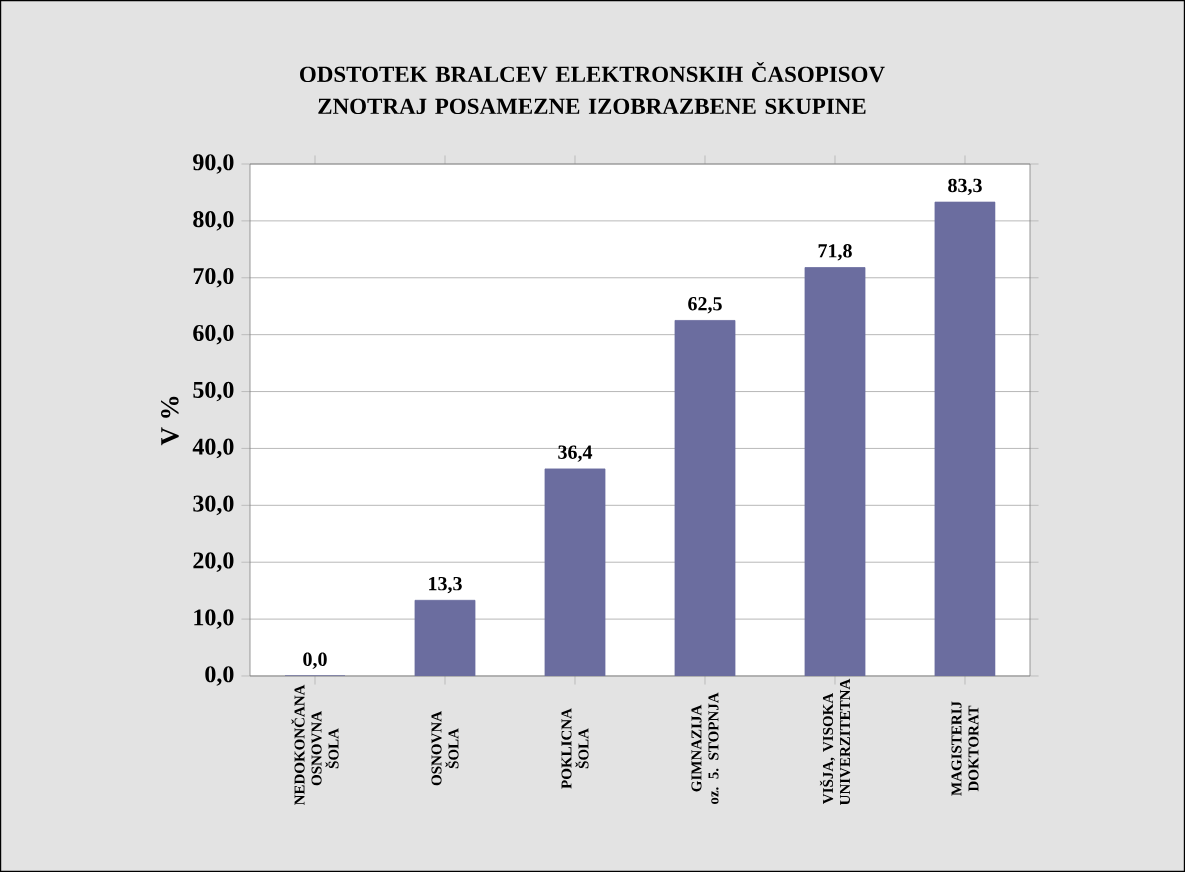 This screenshot has width=1185, height=872. What do you see at coordinates (169, 421) in the screenshot?
I see `y-axis-title: V %` at bounding box center [169, 421].